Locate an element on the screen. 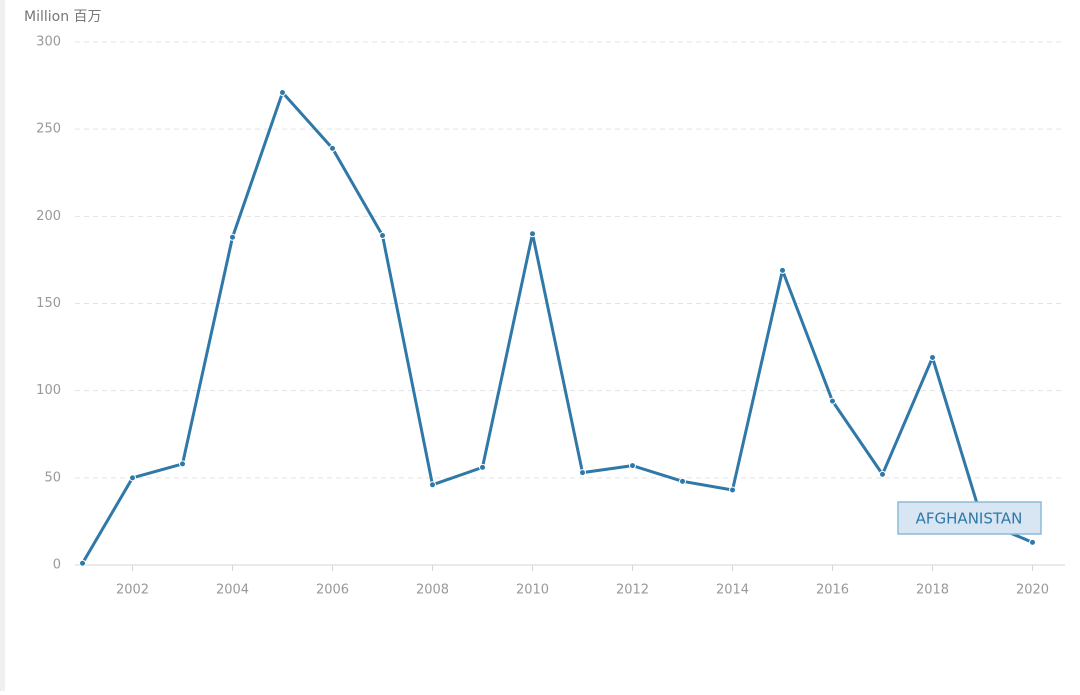  x-tick-label: 2002 is located at coordinates (132, 590).